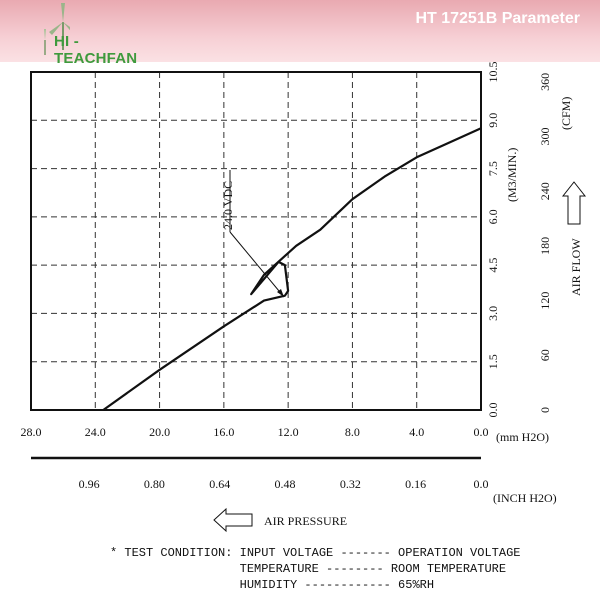 The width and height of the screenshot is (600, 600). I want to click on header-banner: HI - TEACHFAN HT 17251B Parameter, so click(300, 33).